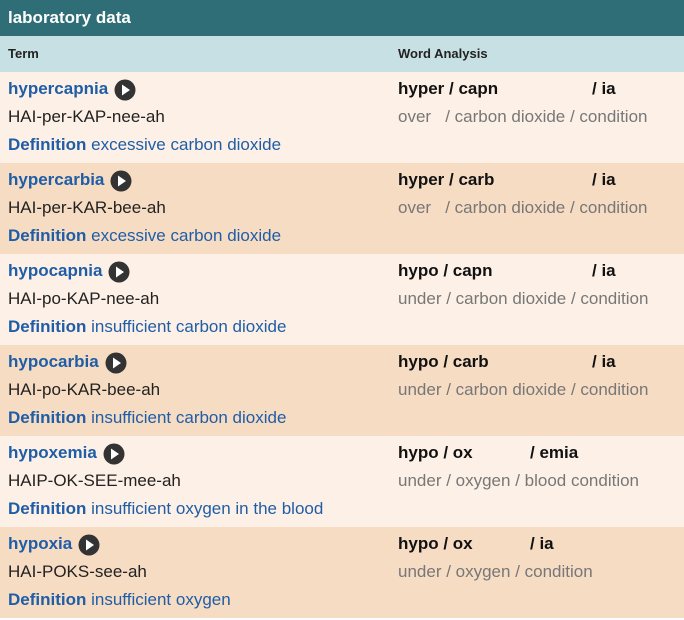 The image size is (684, 620). I want to click on pronunciation: HAI-per-KAP-nee-ah, so click(86, 116).